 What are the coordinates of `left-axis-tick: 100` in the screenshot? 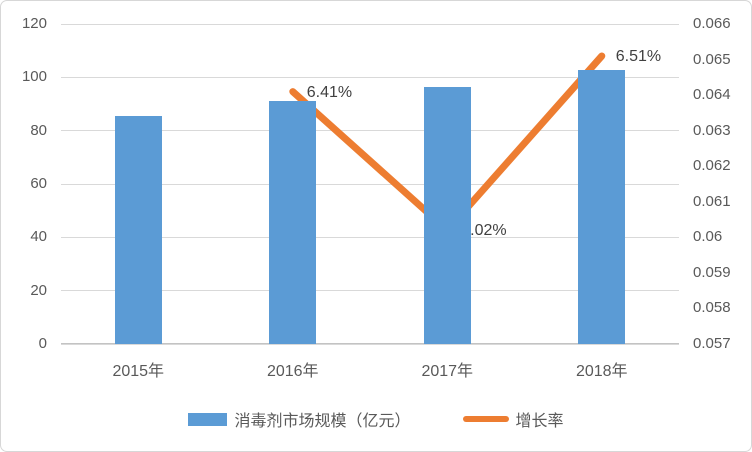 It's located at (34, 77).